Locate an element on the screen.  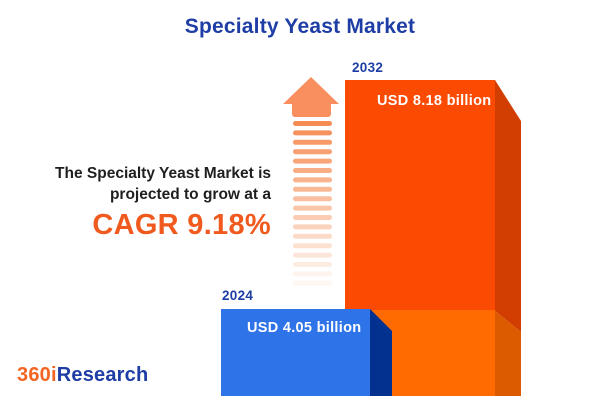
logo-360i: 360i is located at coordinates (37, 375).